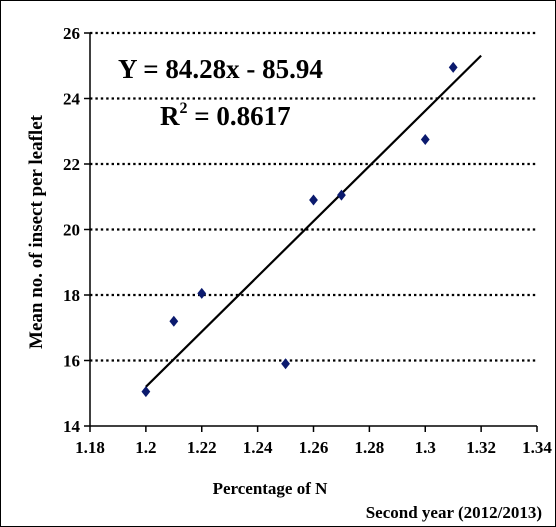 The height and width of the screenshot is (527, 556). I want to click on x-tick-label: 1.26, so click(314, 447).